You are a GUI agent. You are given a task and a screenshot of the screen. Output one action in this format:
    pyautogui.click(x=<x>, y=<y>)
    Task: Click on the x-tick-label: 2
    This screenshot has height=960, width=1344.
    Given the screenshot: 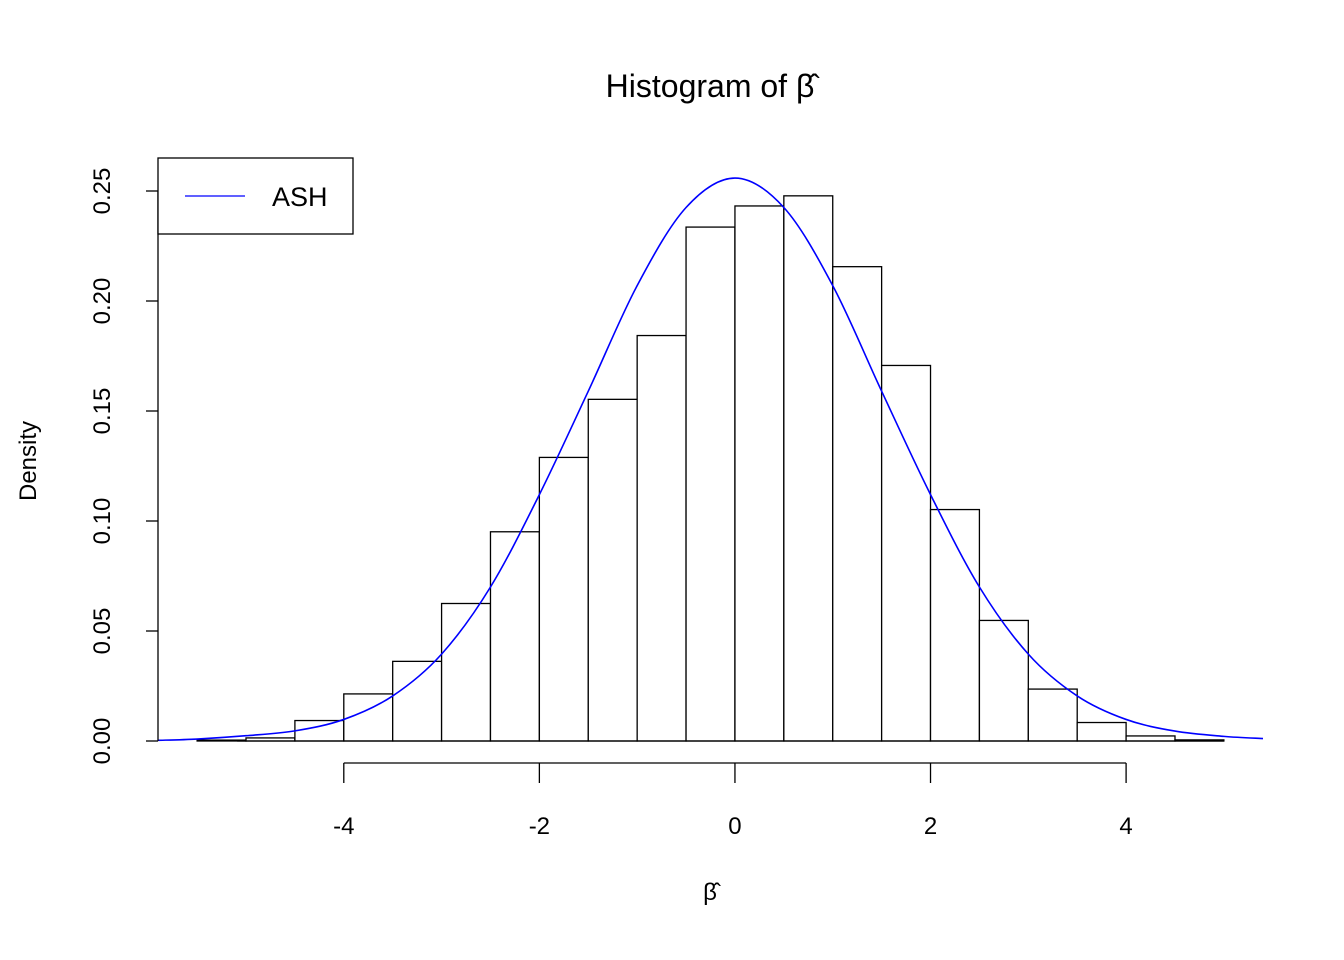 What is the action you would take?
    pyautogui.click(x=930, y=826)
    